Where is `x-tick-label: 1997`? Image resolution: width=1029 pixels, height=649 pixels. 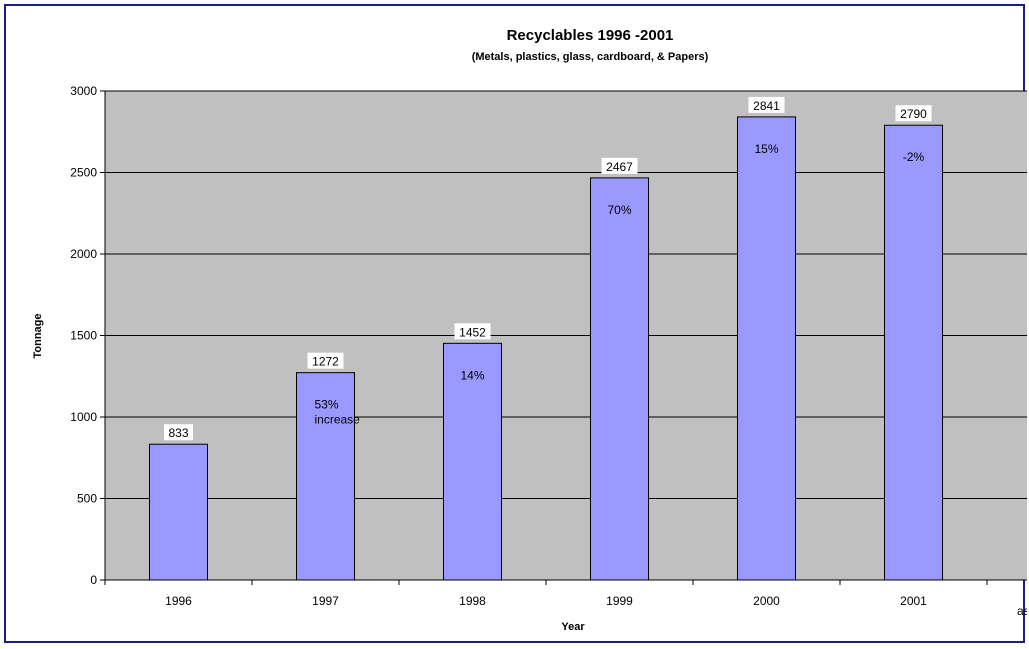
x-tick-label: 1997 is located at coordinates (325, 601).